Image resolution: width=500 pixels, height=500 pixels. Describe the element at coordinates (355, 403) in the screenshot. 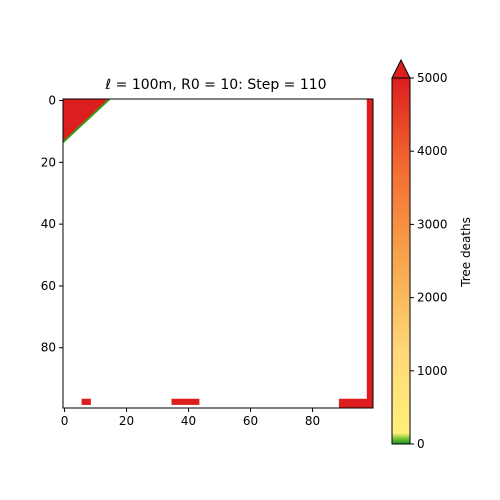

I see `region-bottom-strip-right` at that location.